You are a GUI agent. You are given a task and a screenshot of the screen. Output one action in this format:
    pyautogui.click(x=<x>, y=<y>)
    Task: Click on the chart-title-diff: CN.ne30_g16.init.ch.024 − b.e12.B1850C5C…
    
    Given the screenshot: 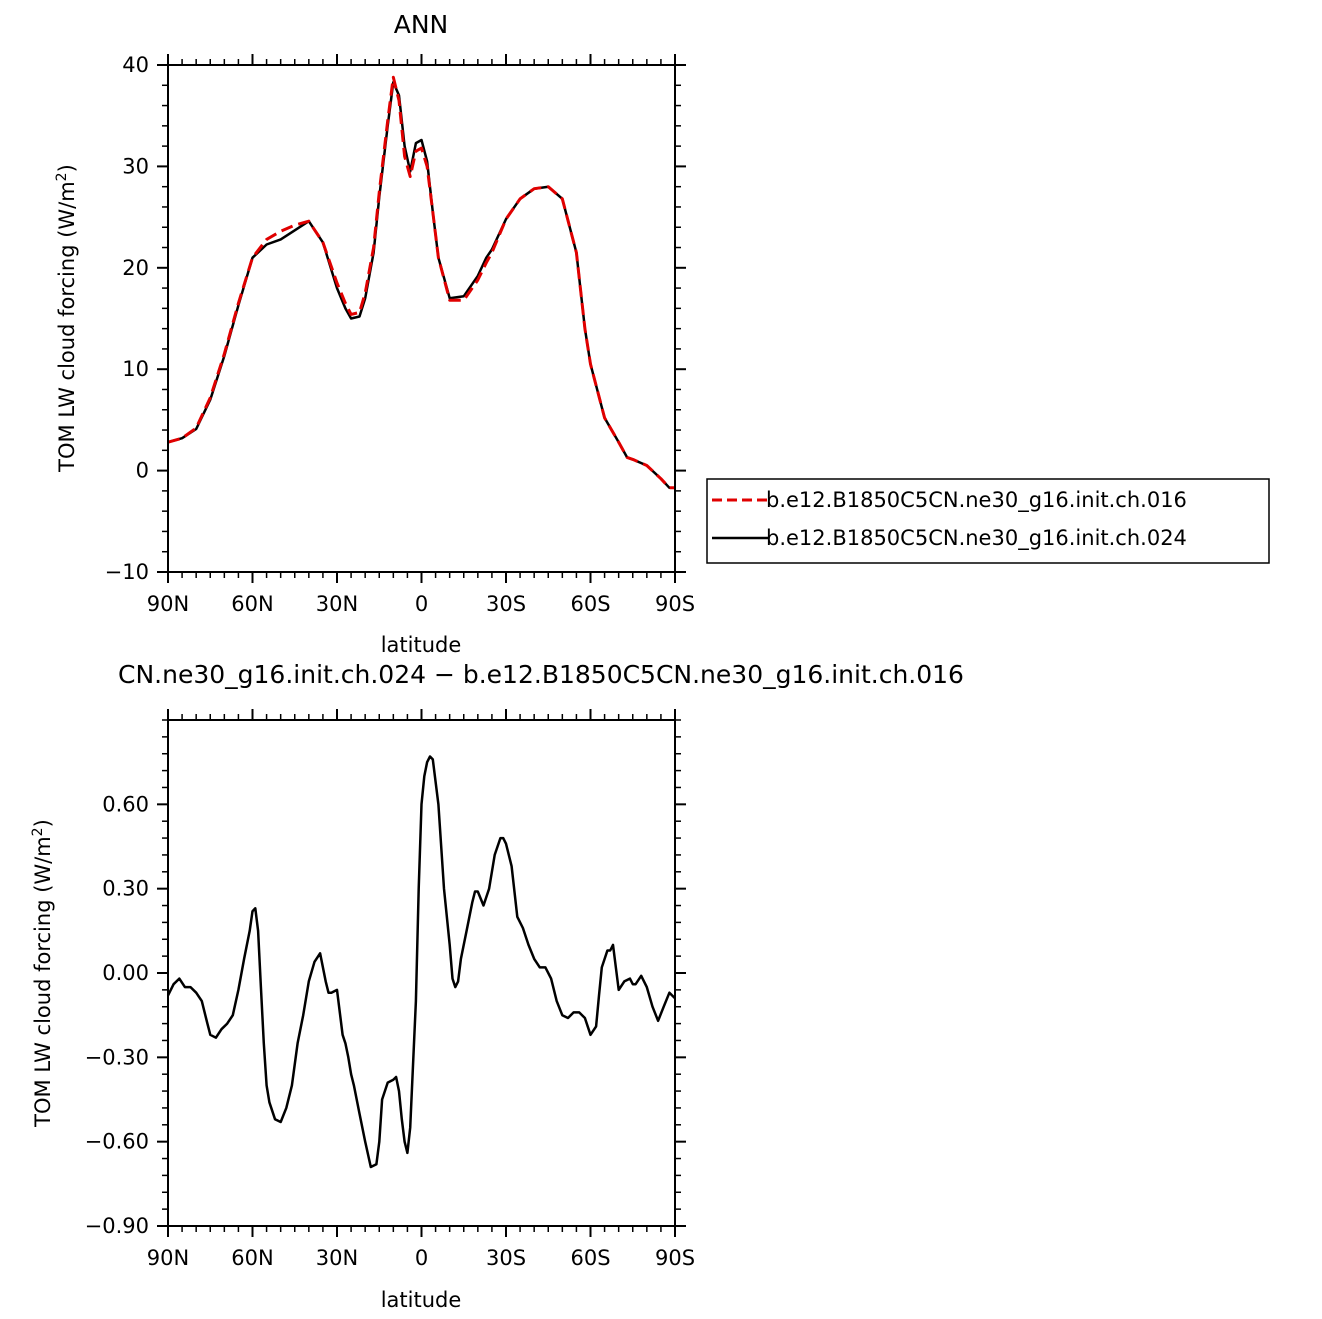 What is the action you would take?
    pyautogui.click(x=541, y=674)
    